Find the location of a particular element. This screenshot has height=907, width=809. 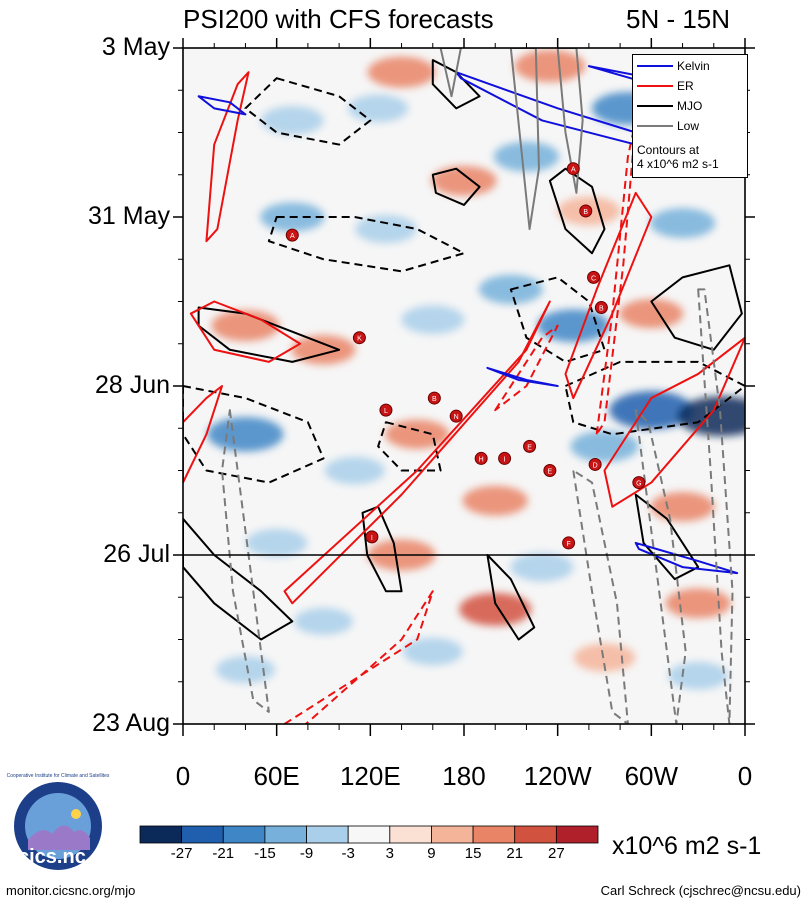

legend-item-low: Low is located at coordinates (668, 126).